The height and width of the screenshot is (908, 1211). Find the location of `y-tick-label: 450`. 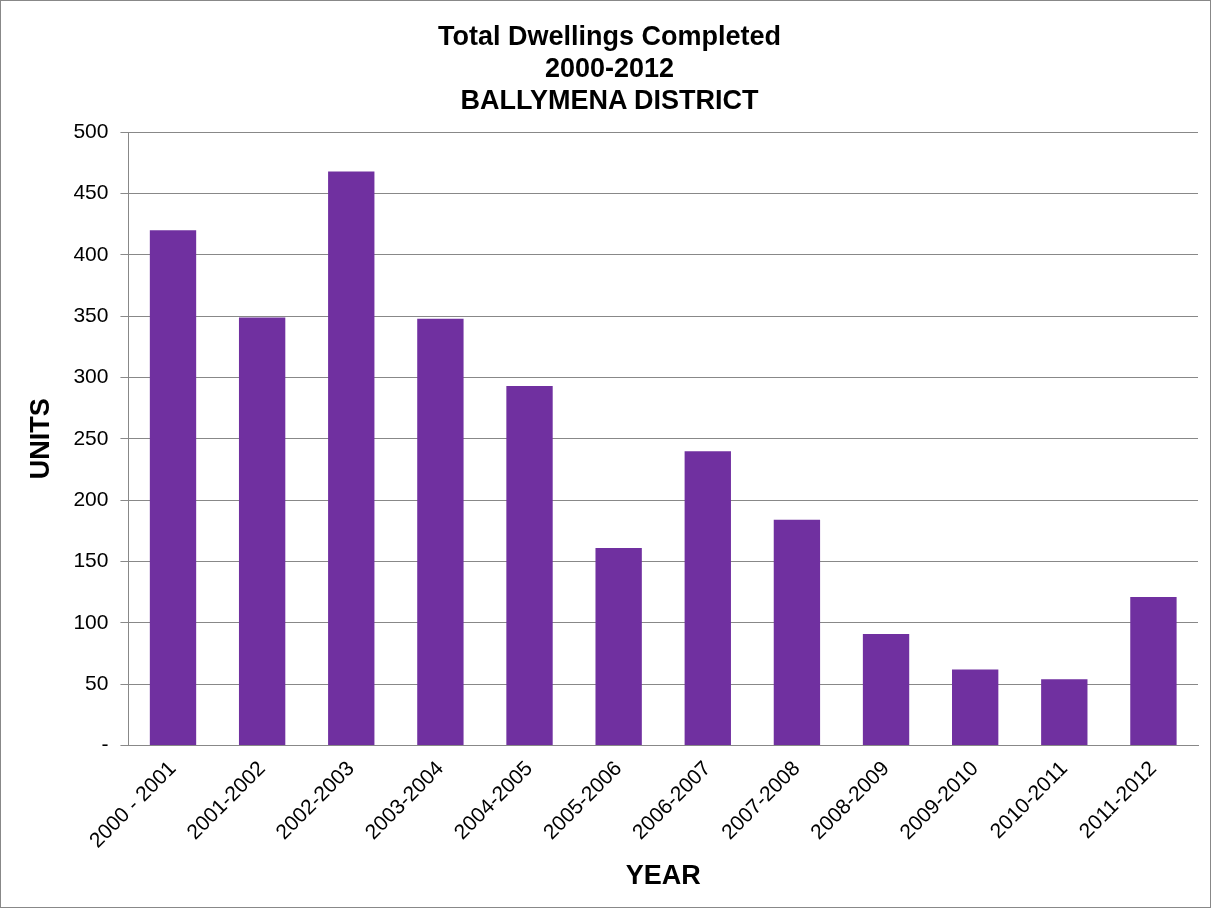

y-tick-label: 450 is located at coordinates (91, 192).